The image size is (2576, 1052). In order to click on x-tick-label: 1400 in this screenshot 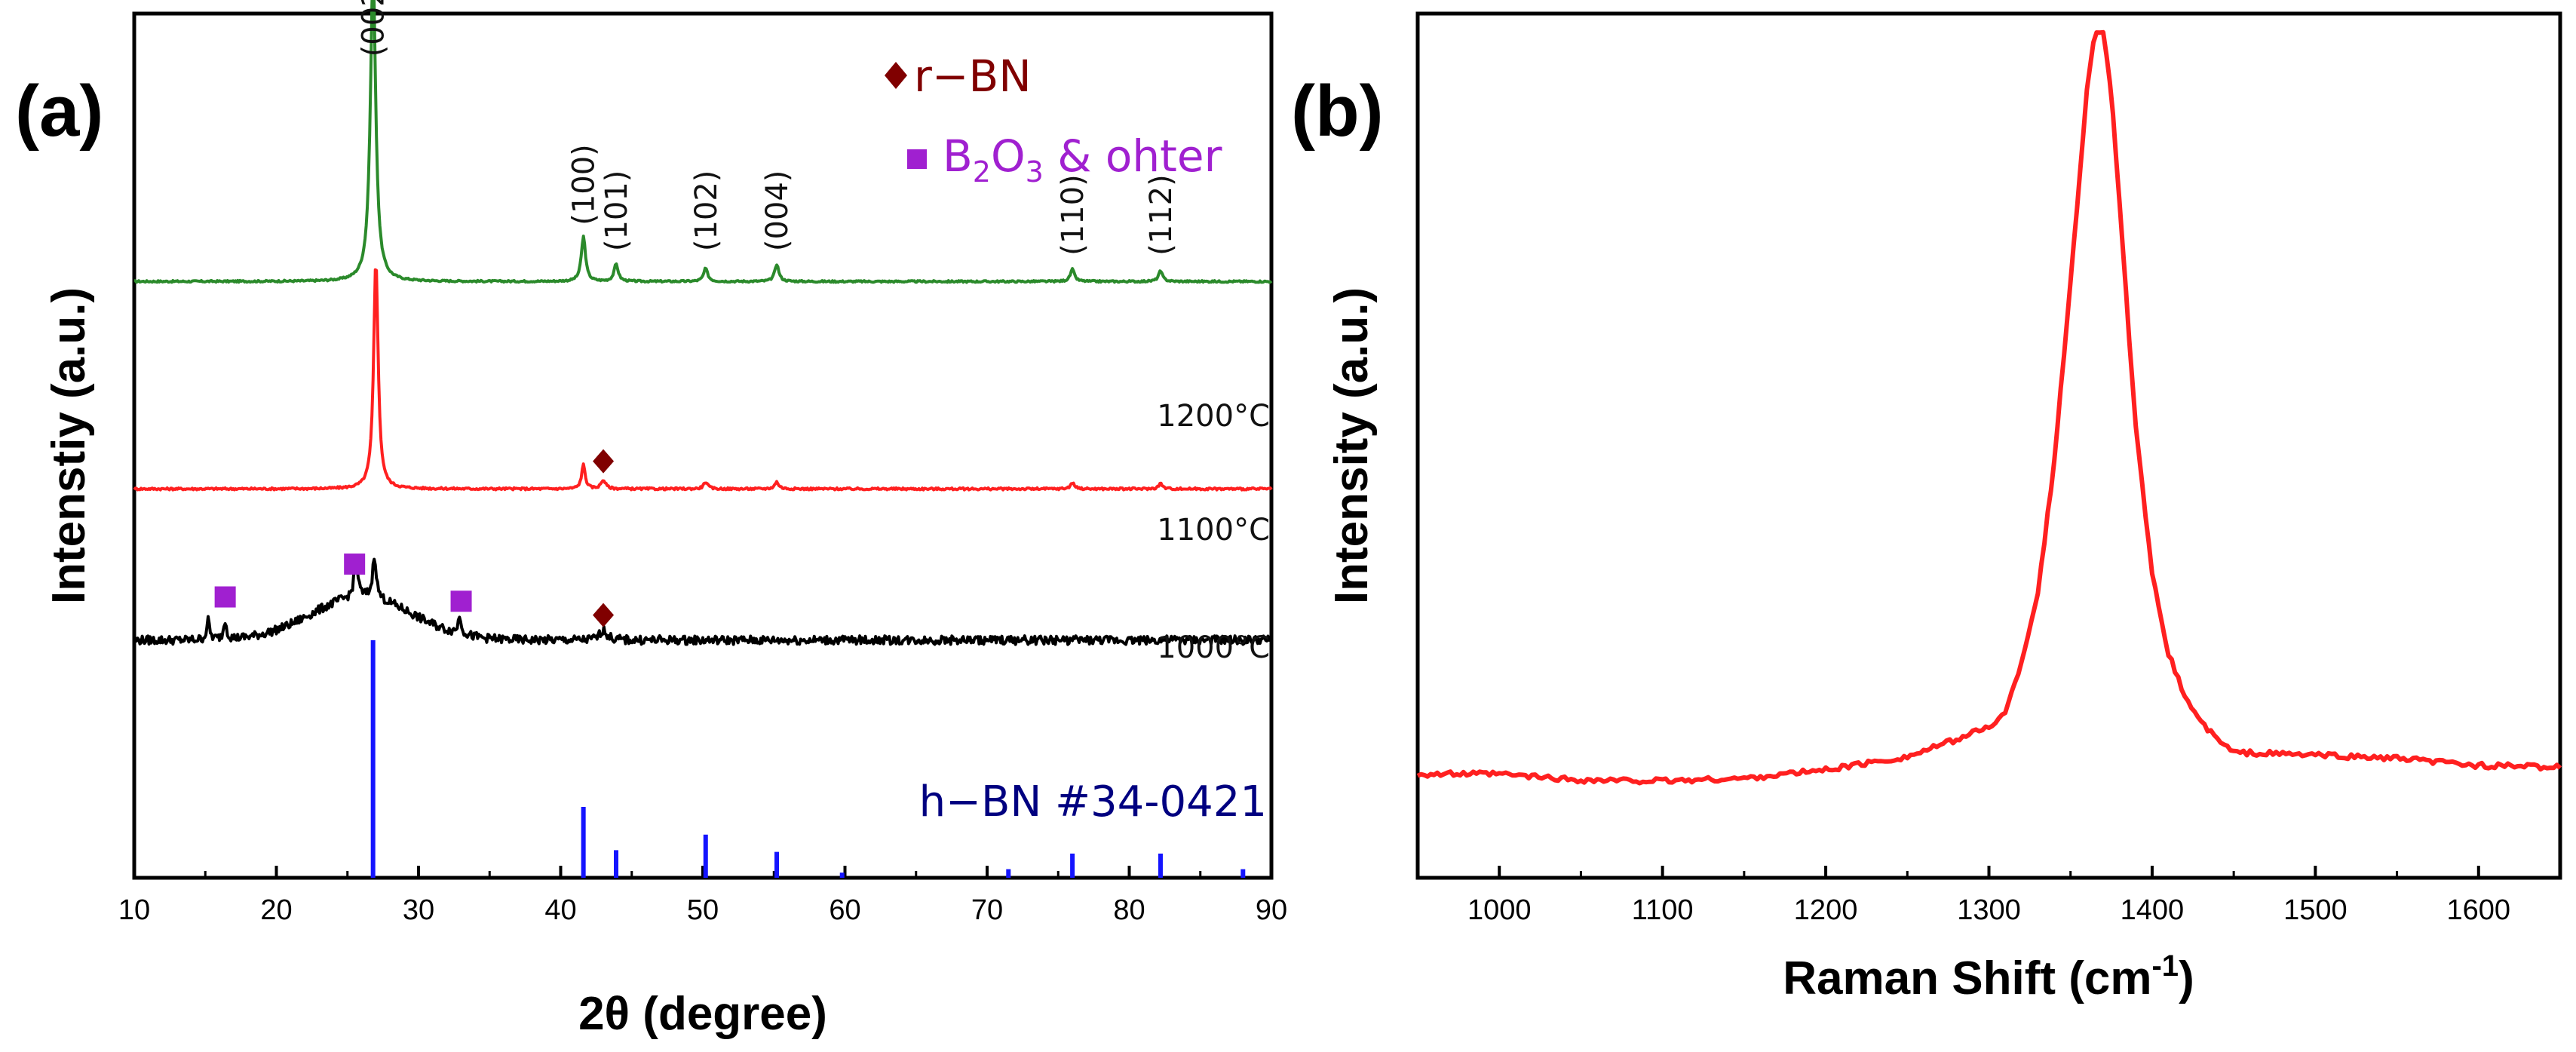, I will do `click(2153, 910)`.